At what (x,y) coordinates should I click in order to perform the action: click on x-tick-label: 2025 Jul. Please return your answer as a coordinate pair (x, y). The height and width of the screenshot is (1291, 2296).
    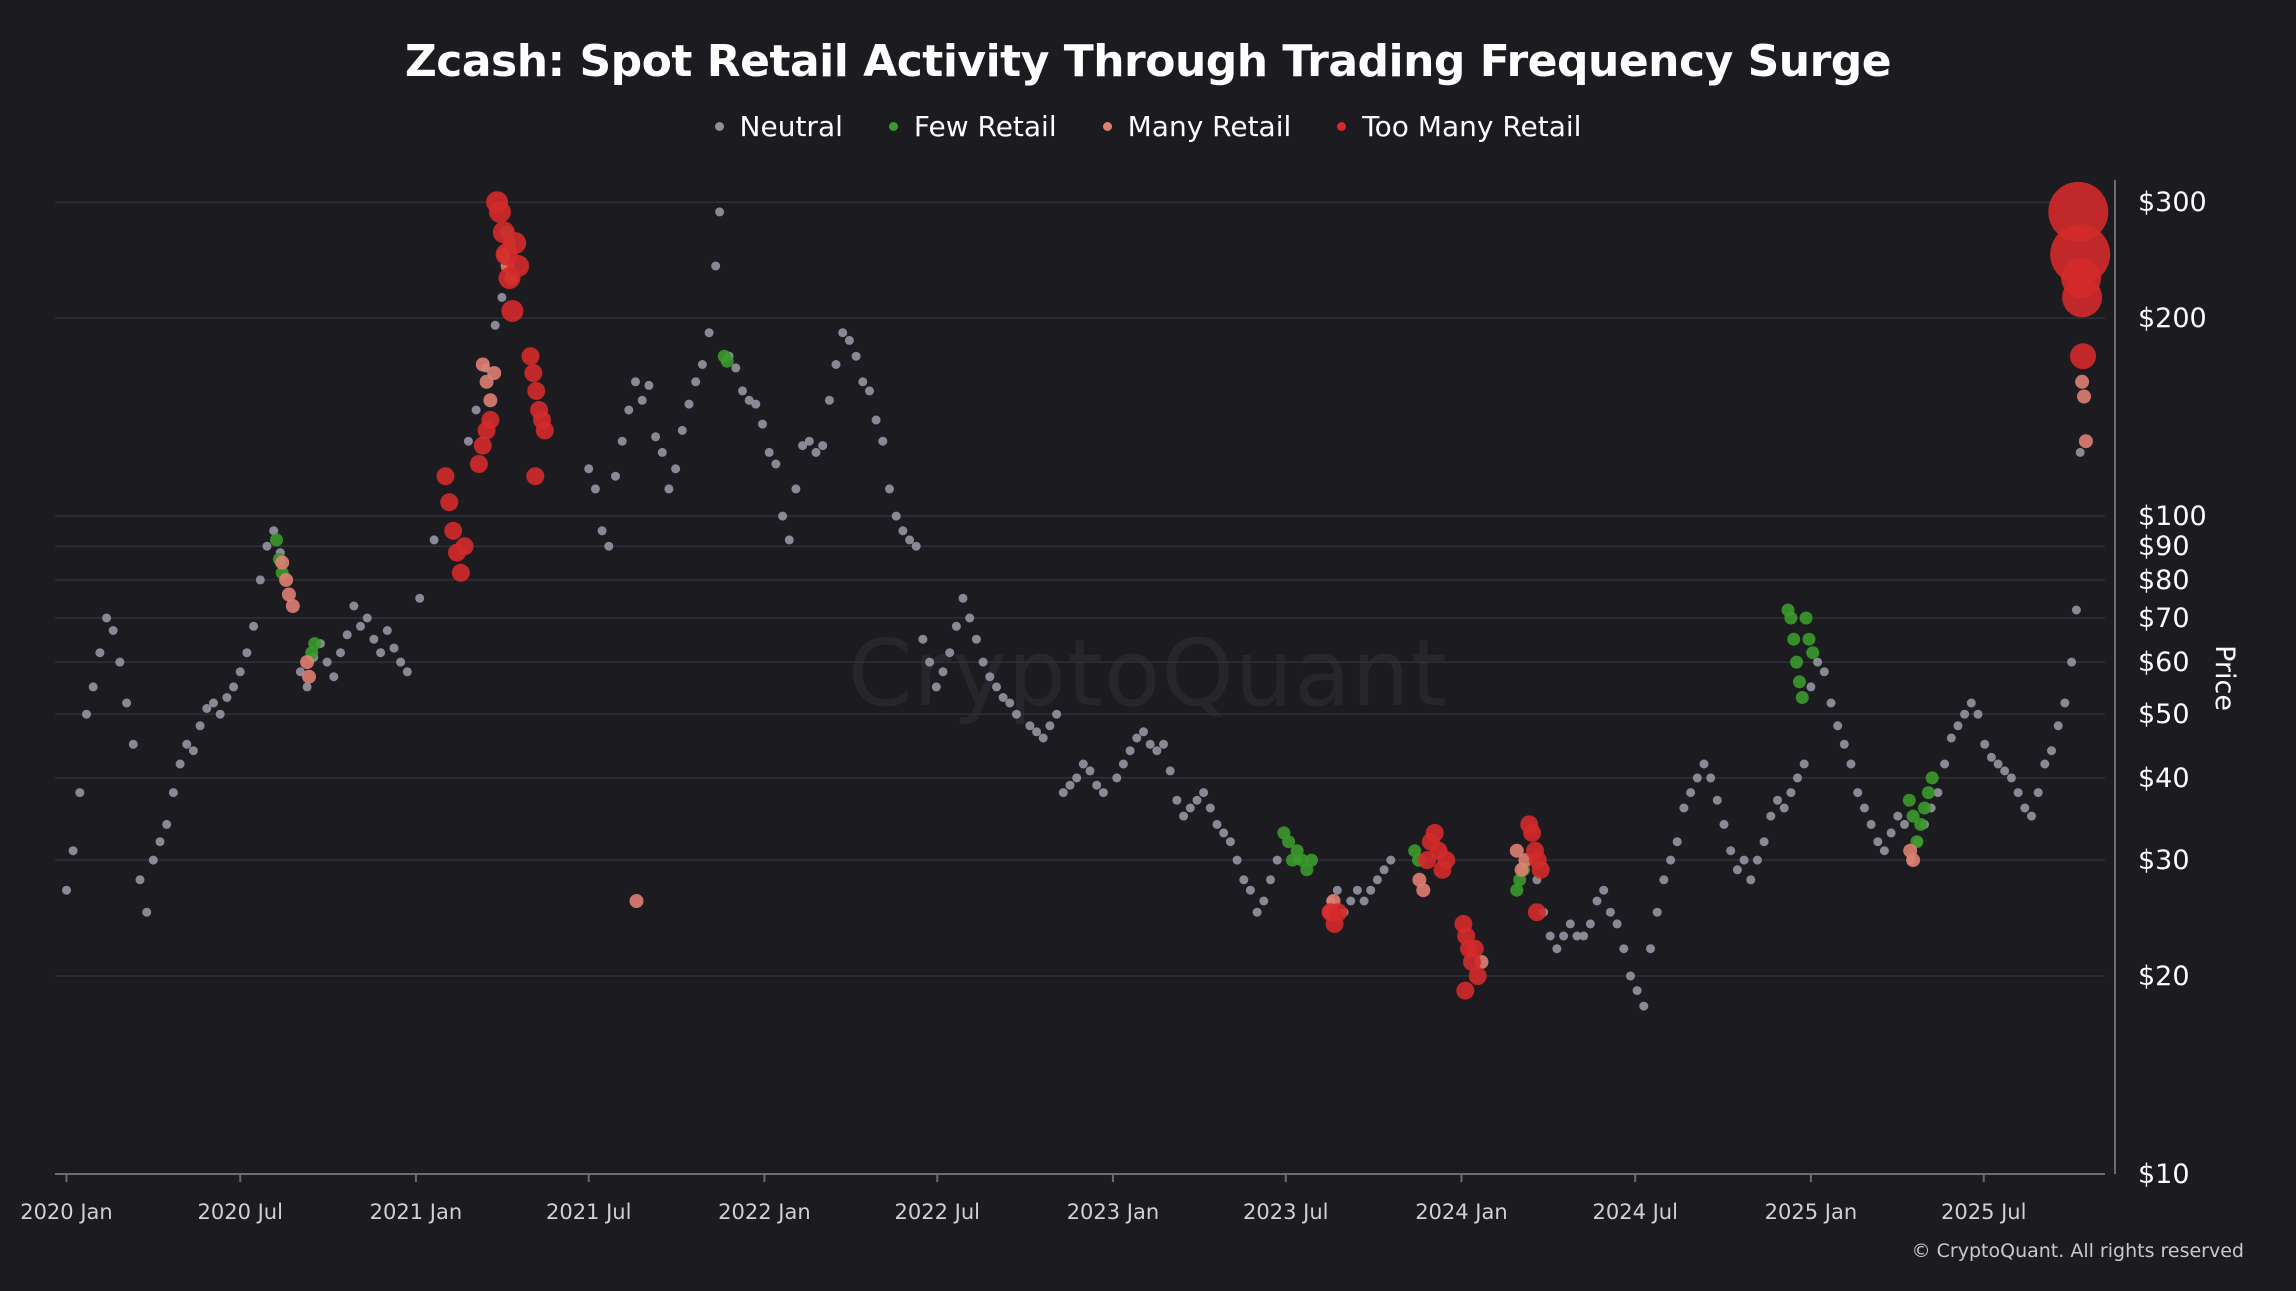
    Looking at the image, I should click on (1983, 1212).